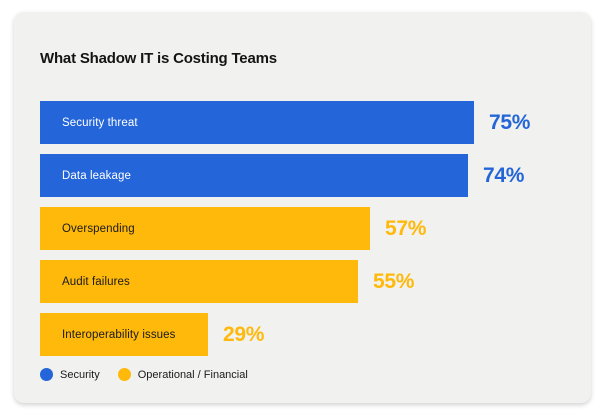  I want to click on bar: Security threat, so click(257, 122).